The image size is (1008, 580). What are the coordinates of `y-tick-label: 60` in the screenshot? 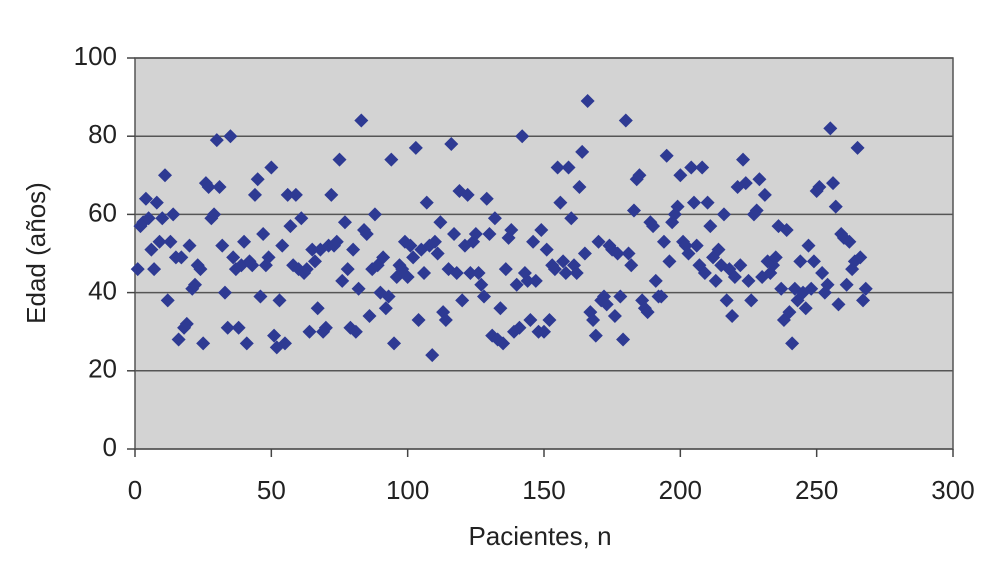 It's located at (102, 212).